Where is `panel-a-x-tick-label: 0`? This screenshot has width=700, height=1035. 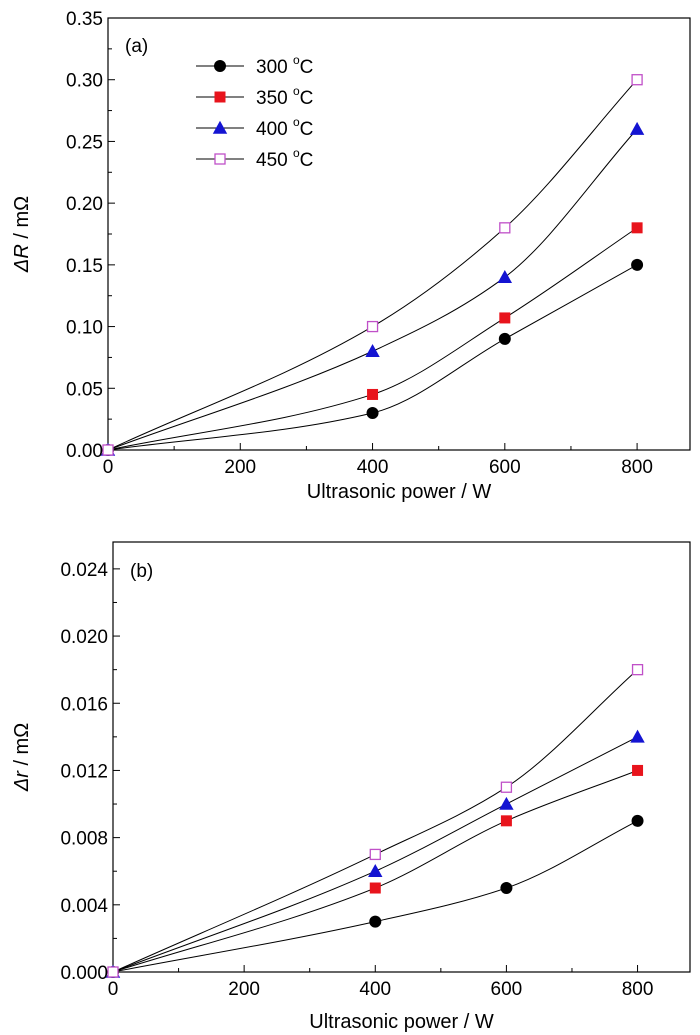 panel-a-x-tick-label: 0 is located at coordinates (108, 467).